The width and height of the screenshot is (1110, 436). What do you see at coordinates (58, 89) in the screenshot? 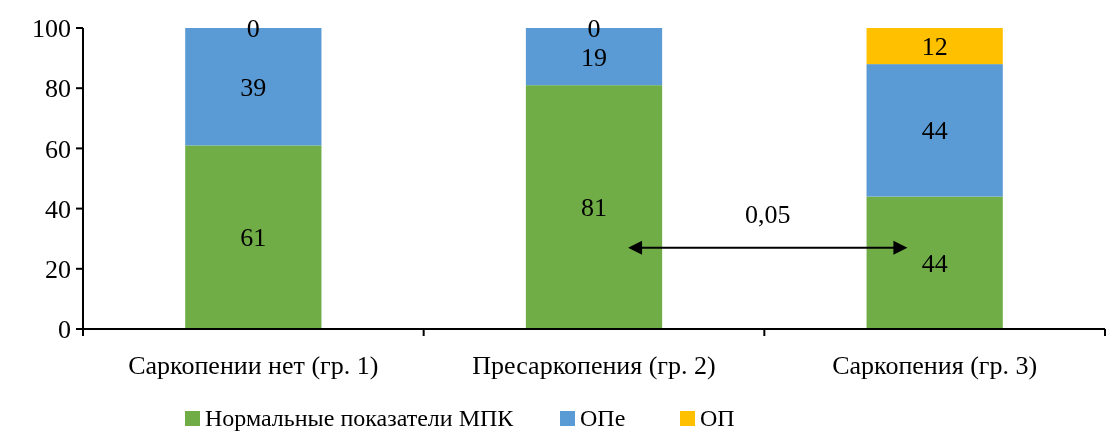
I see `y-tick-label: 80` at bounding box center [58, 89].